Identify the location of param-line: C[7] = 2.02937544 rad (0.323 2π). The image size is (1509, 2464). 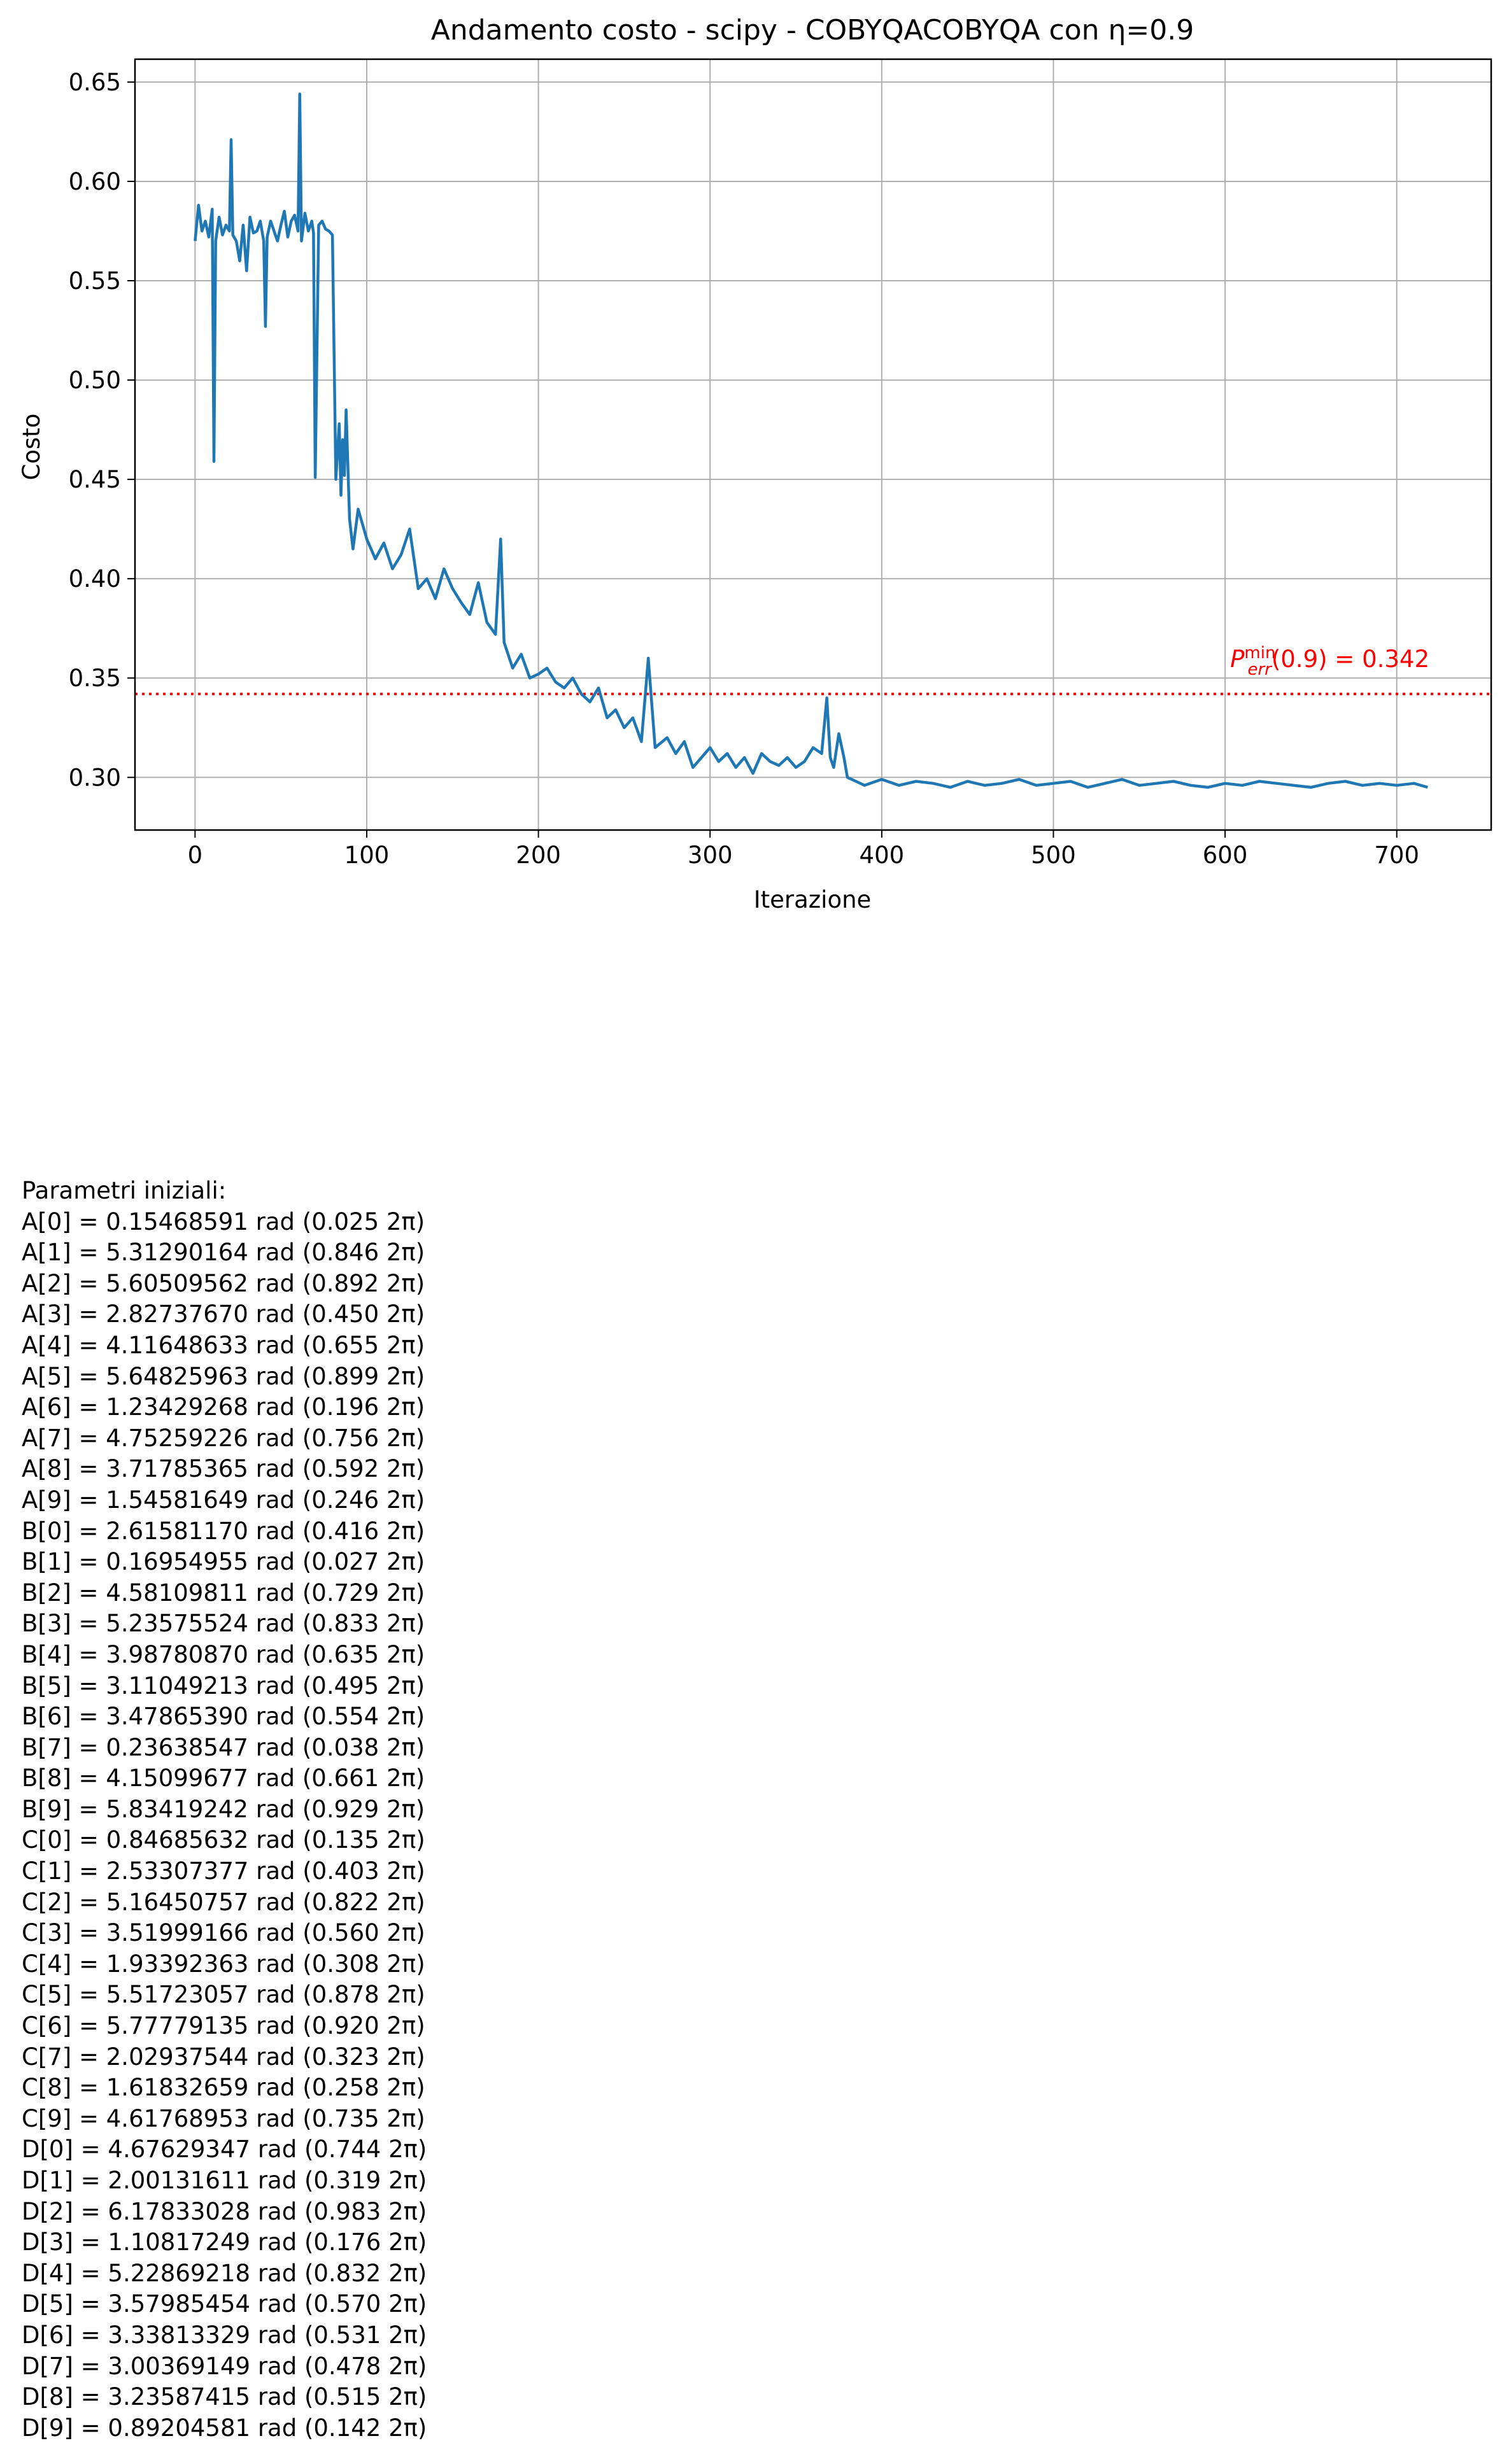
(223, 2057).